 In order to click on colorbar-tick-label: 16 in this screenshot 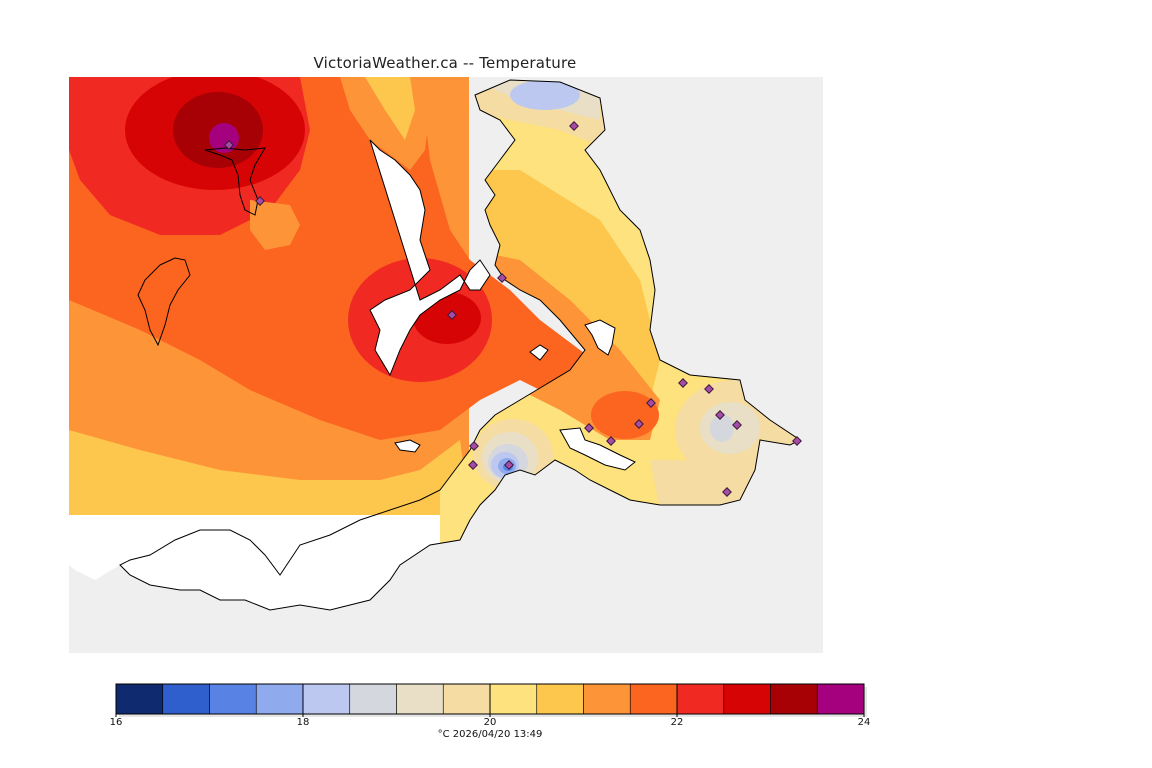, I will do `click(116, 722)`.